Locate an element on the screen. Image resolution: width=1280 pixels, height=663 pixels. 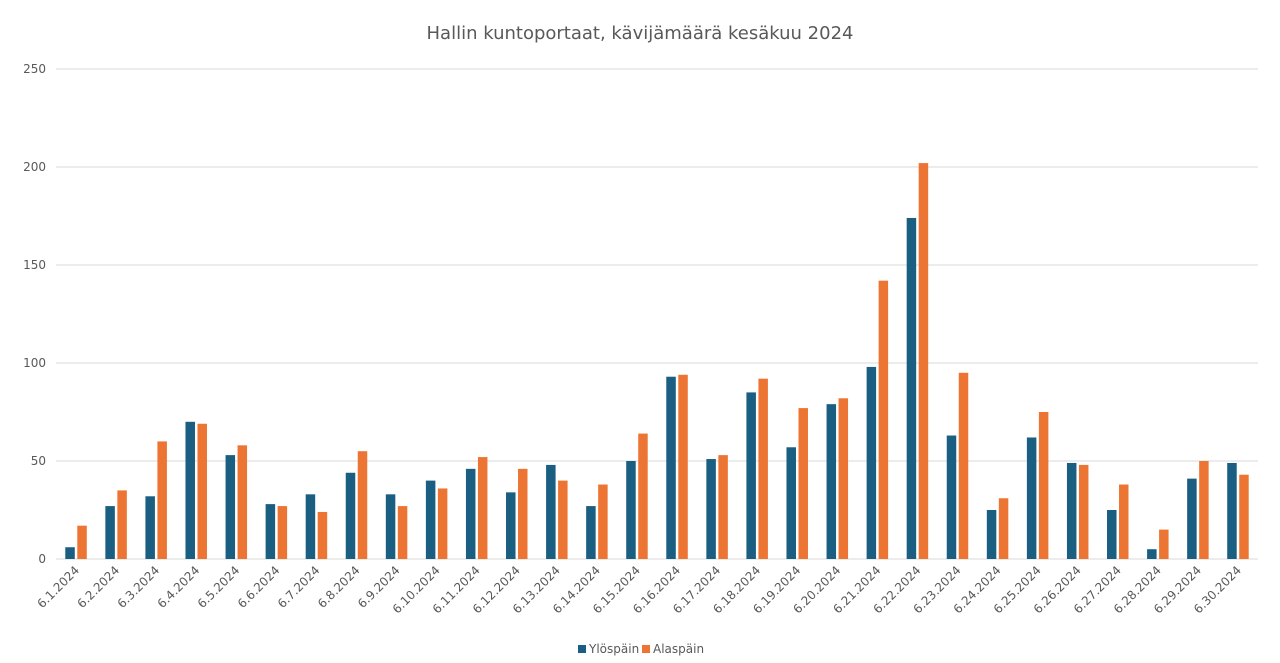
y-tick-label: 50 is located at coordinates (38, 461).